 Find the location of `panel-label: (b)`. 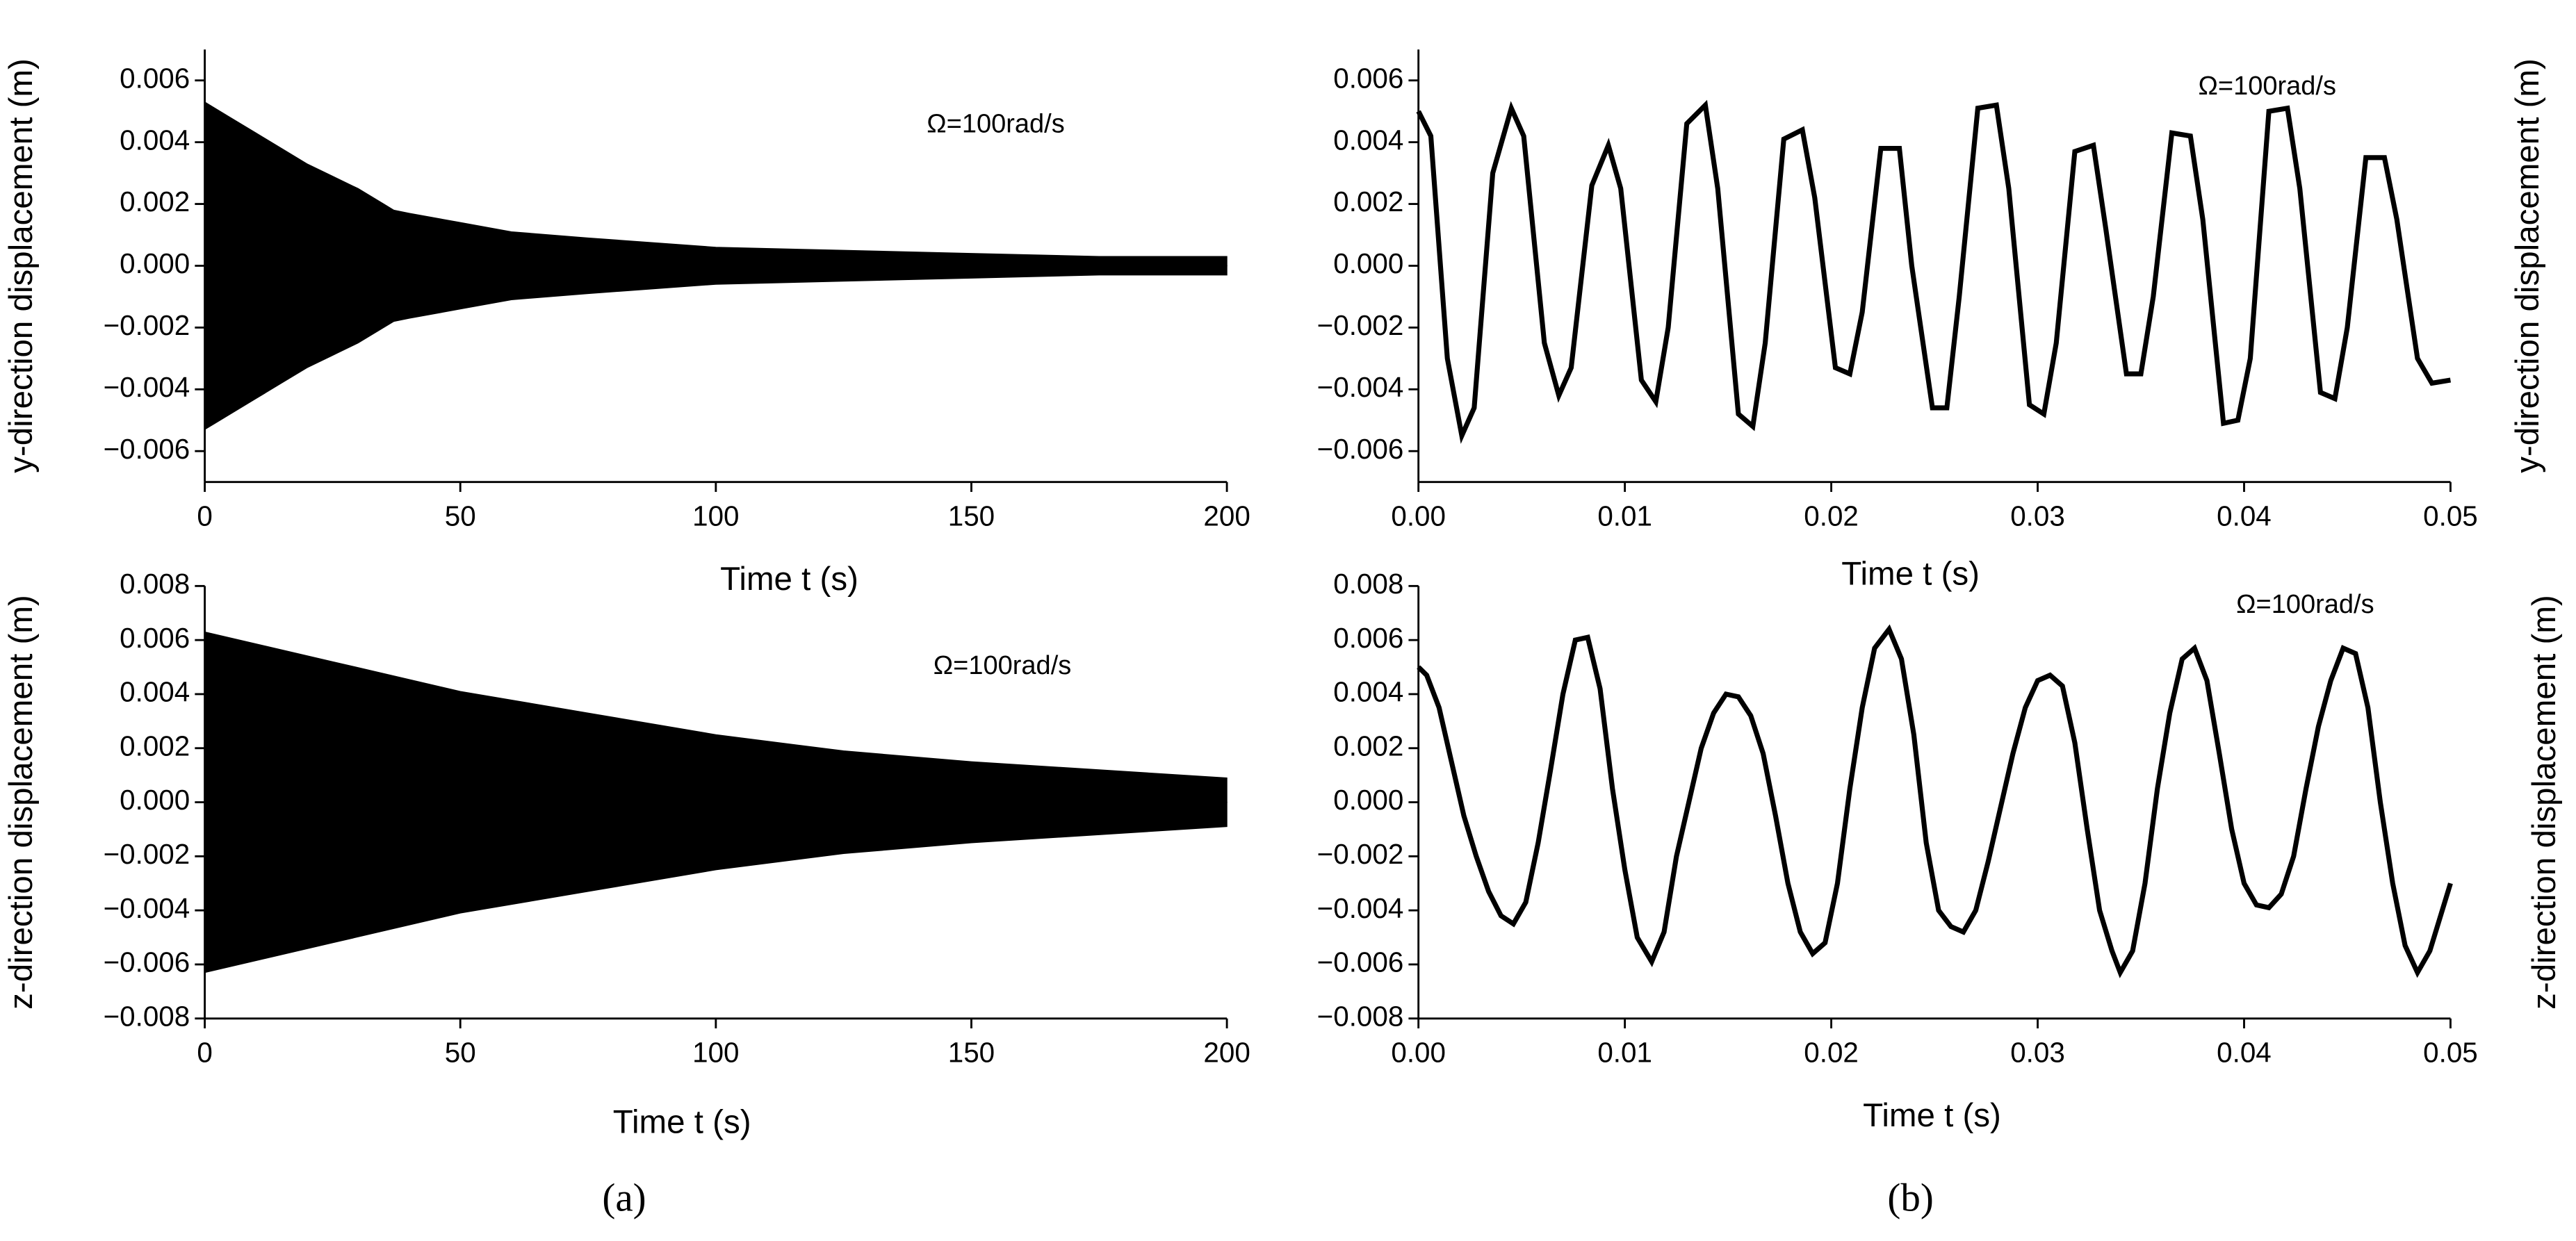

panel-label: (b) is located at coordinates (1910, 1198).